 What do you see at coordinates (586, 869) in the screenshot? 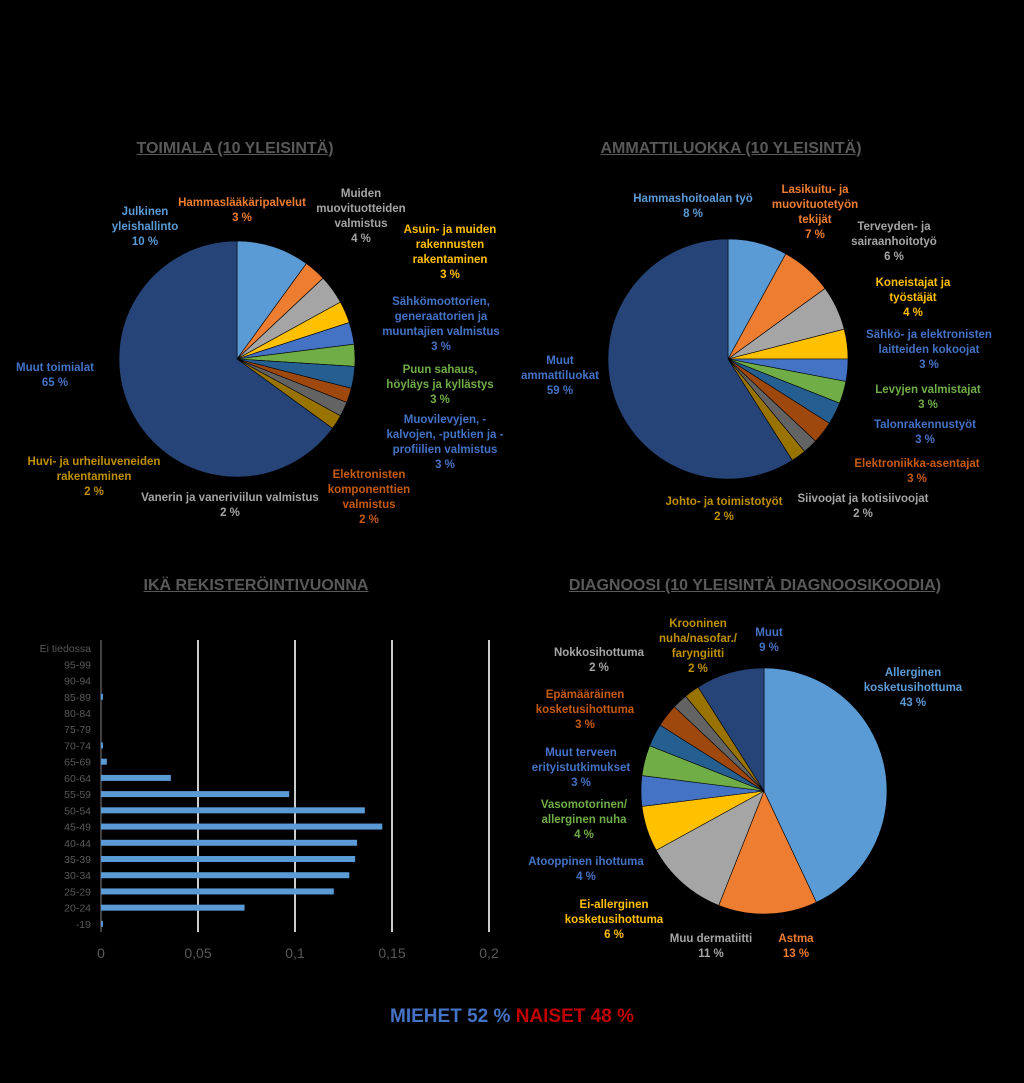
I see `diagnoosi-label-4: Atooppinen ihottuma 4 %` at bounding box center [586, 869].